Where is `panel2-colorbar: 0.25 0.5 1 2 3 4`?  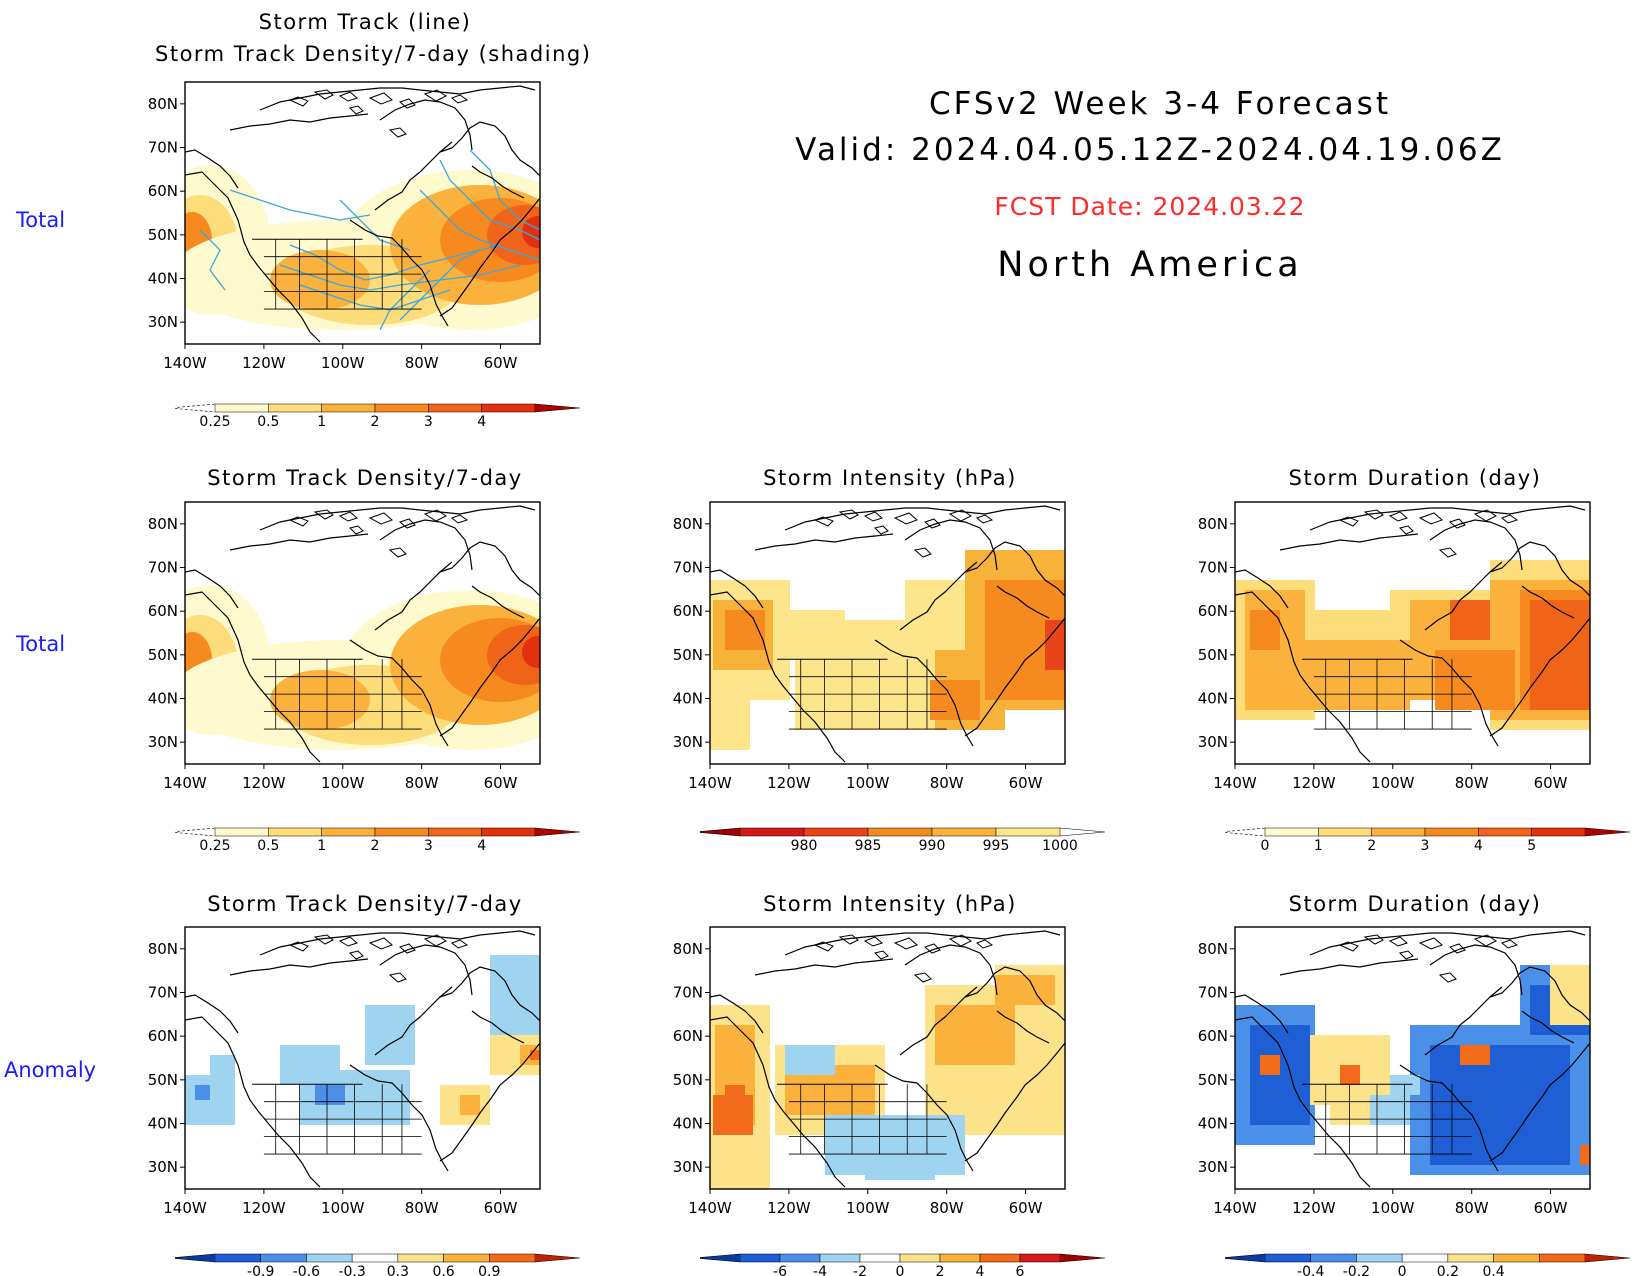
panel2-colorbar: 0.25 0.5 1 2 3 4 is located at coordinates (378, 840).